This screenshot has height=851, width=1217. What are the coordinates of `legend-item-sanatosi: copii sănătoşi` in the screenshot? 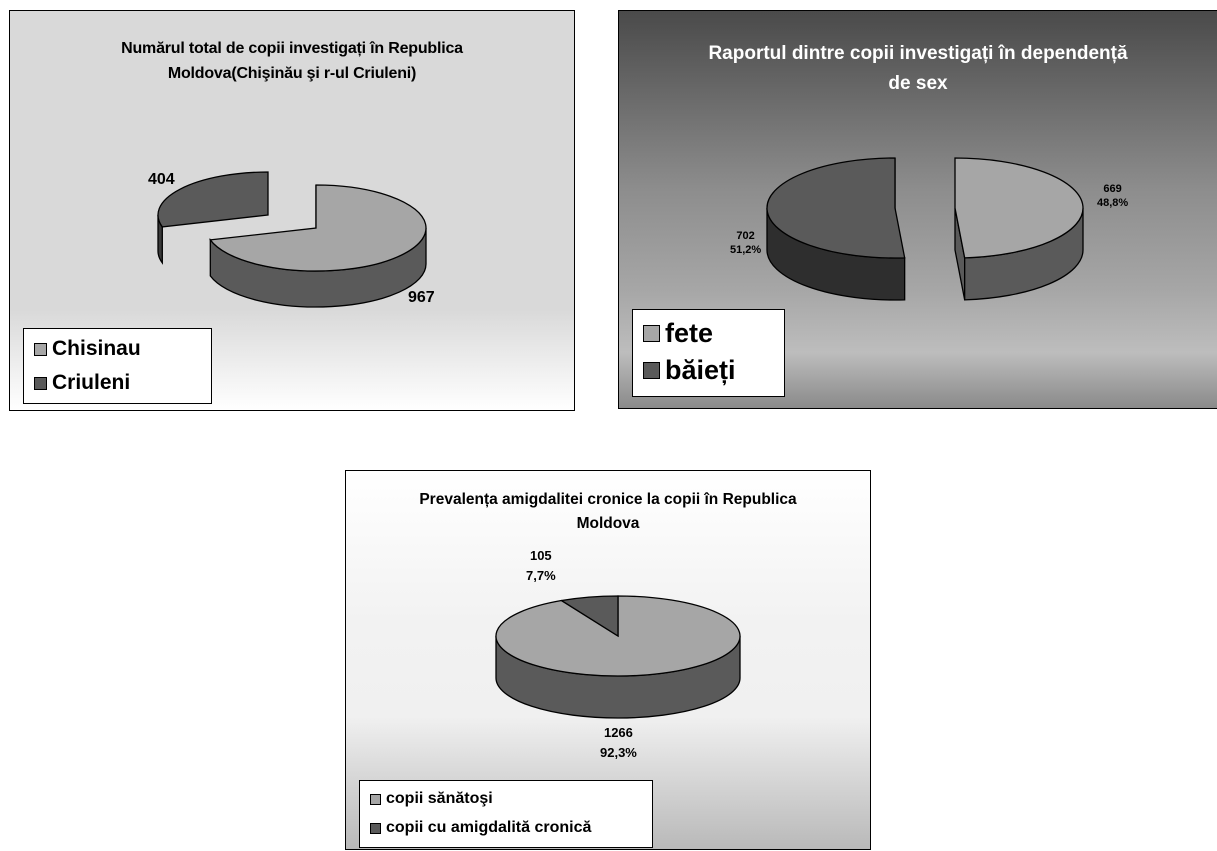 It's located at (431, 799).